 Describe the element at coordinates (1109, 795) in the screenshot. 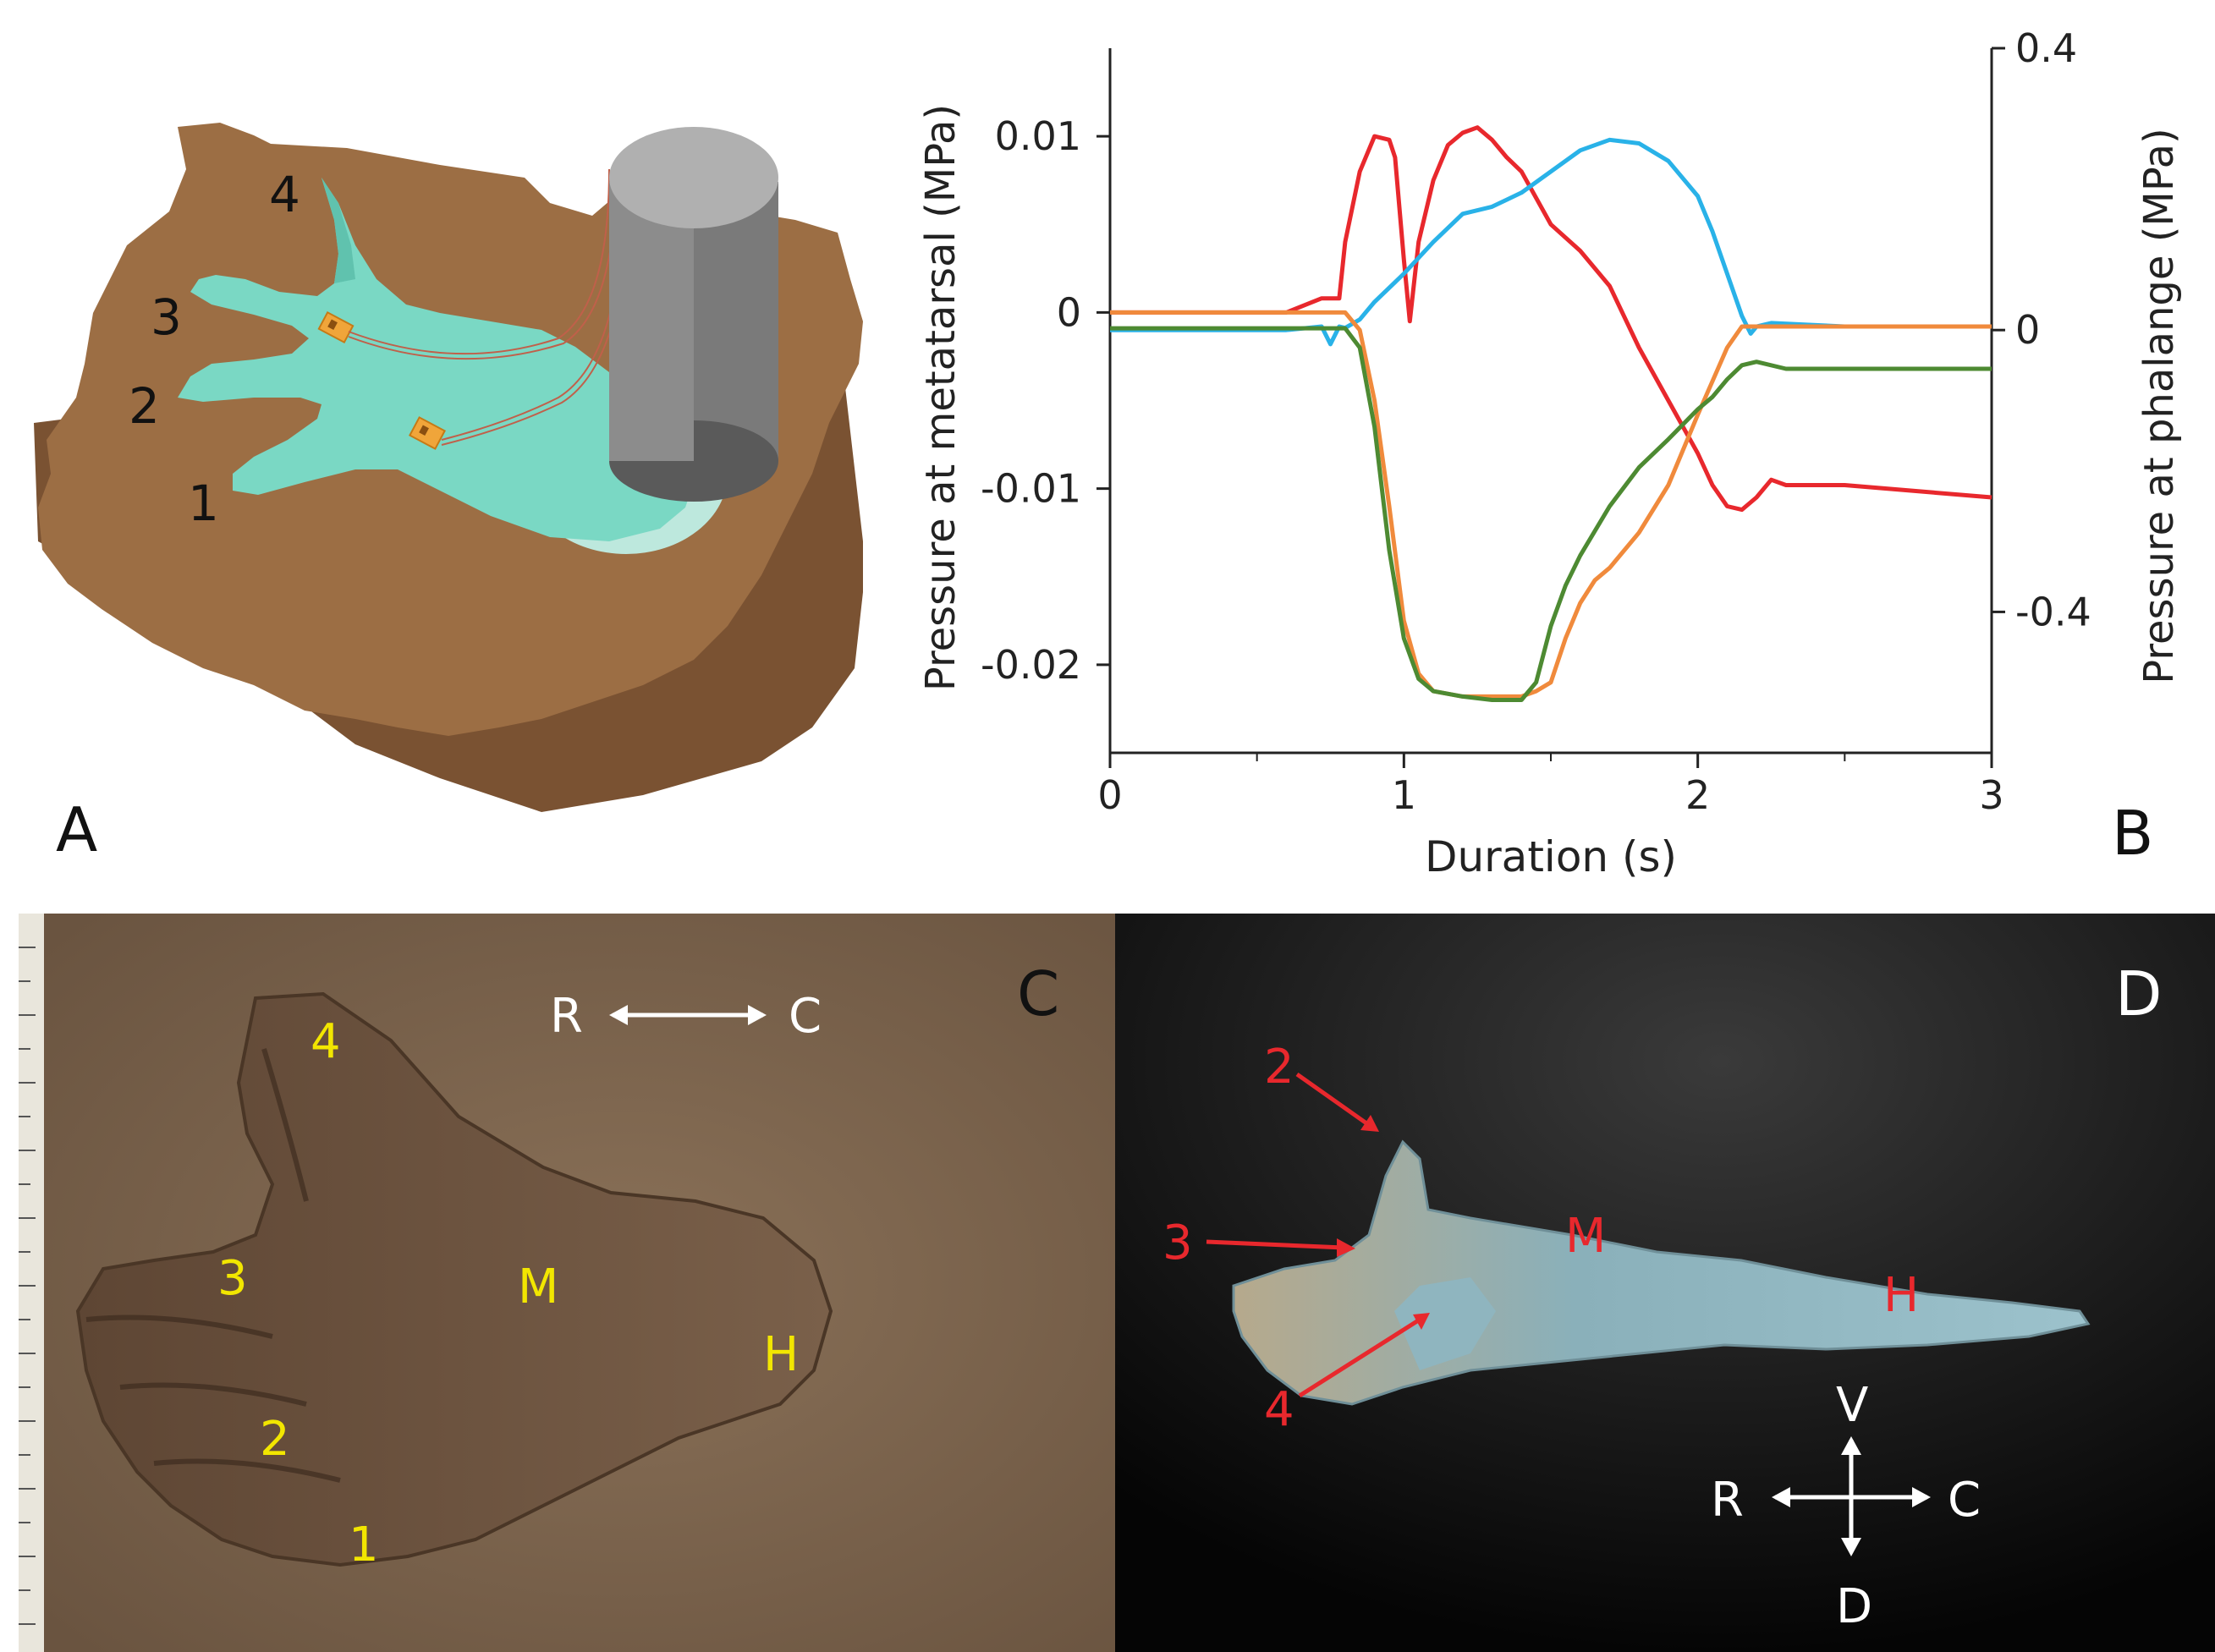

I see `x-tick-label: 0` at that location.